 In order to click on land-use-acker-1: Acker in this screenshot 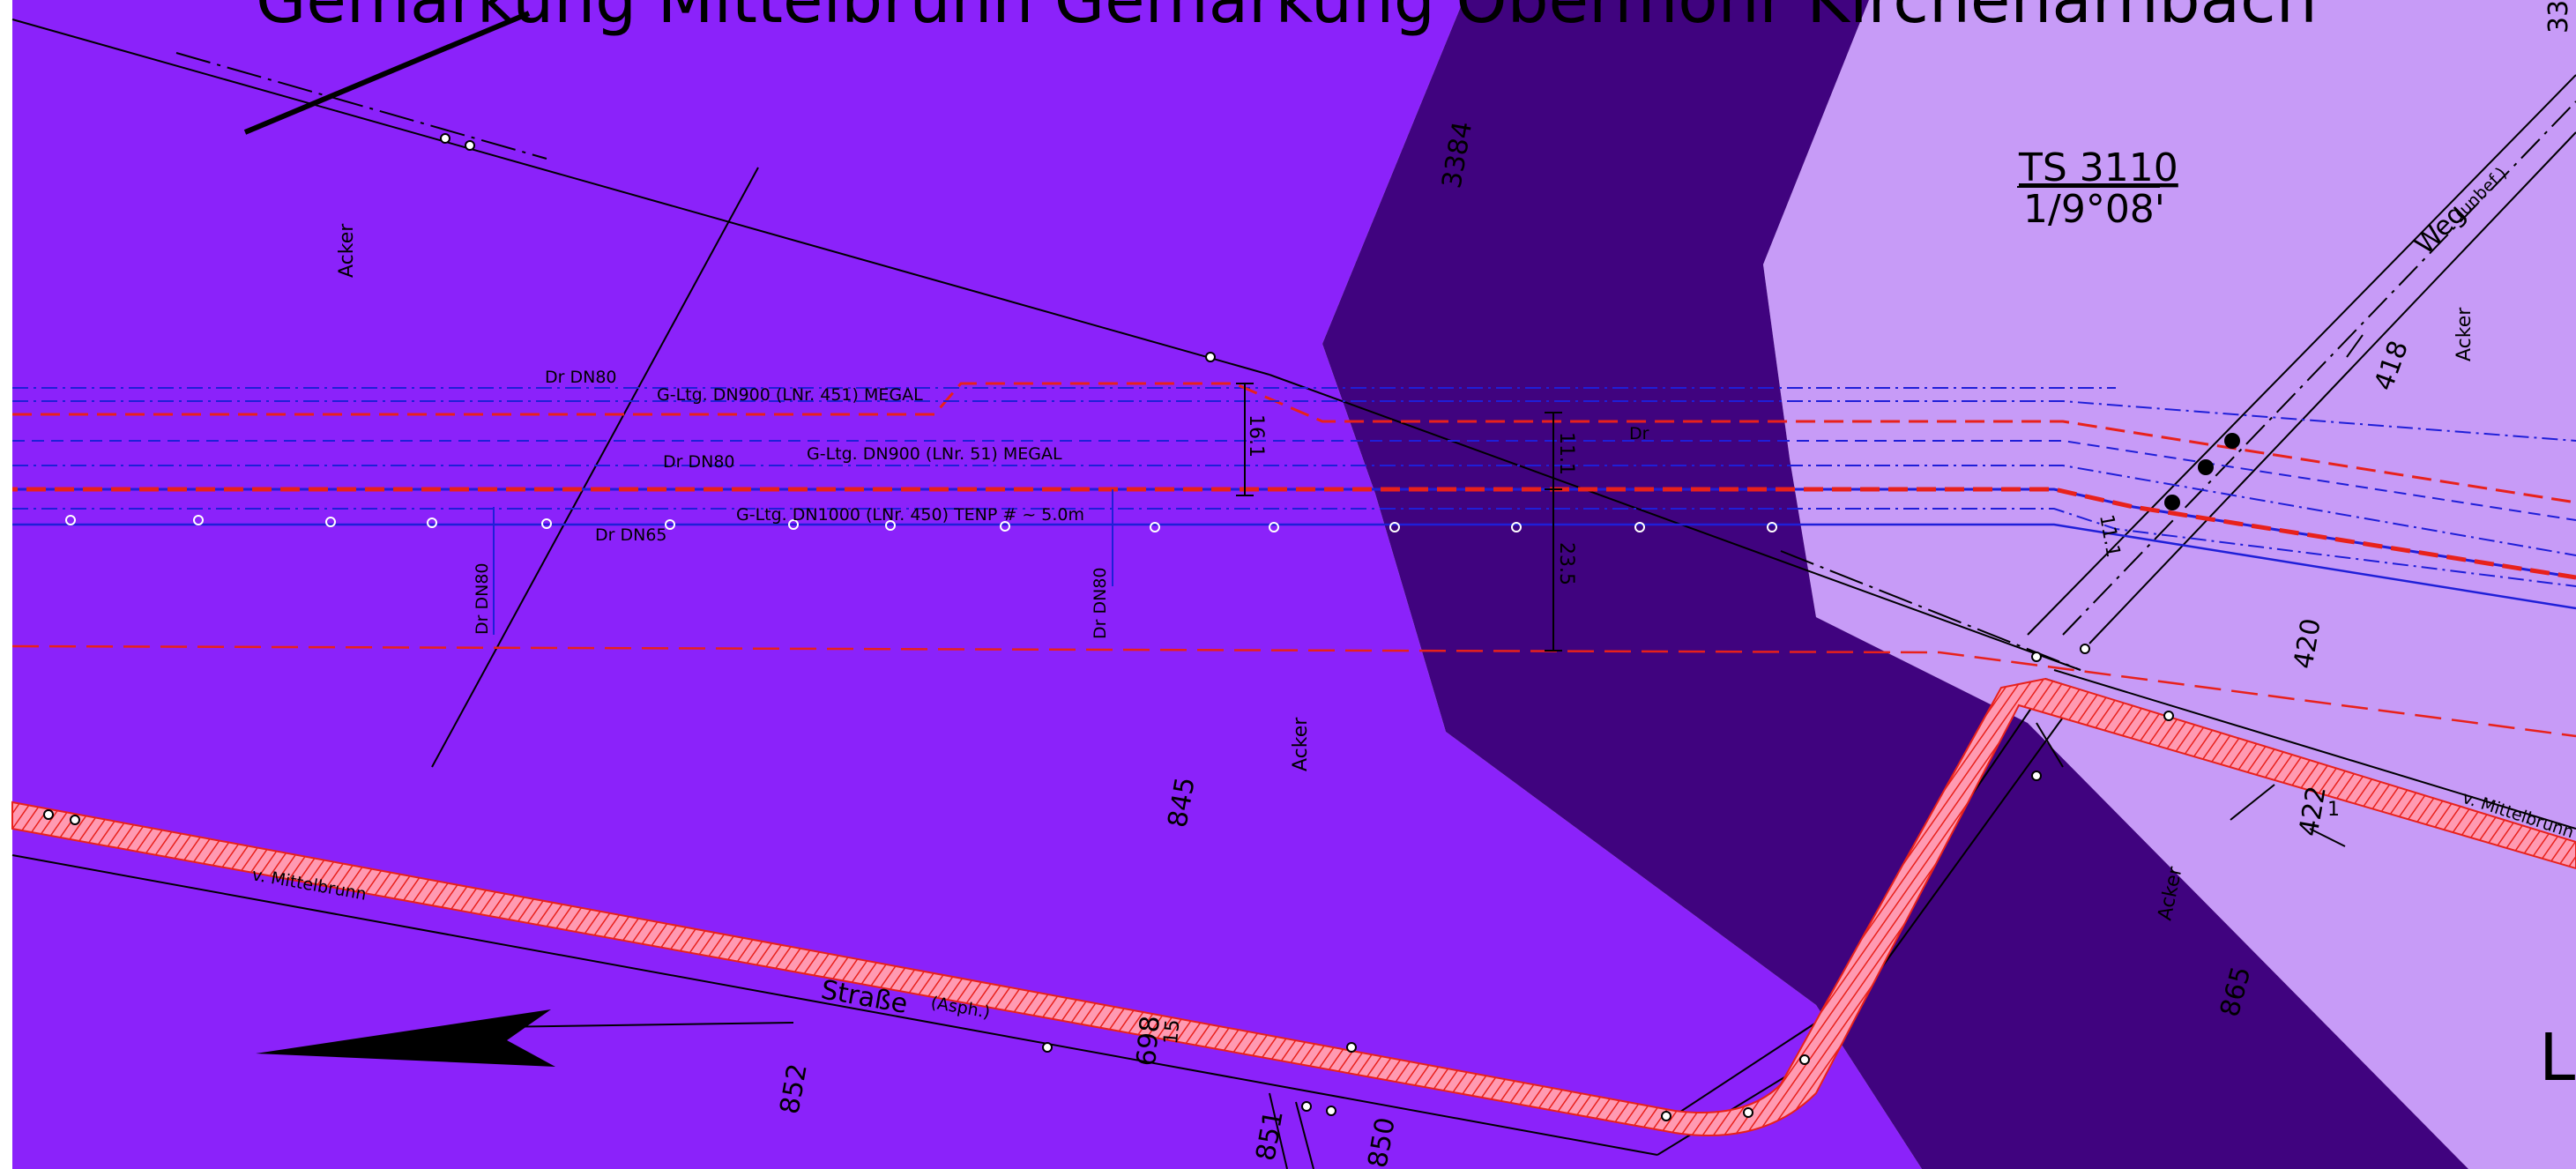, I will do `click(347, 250)`.